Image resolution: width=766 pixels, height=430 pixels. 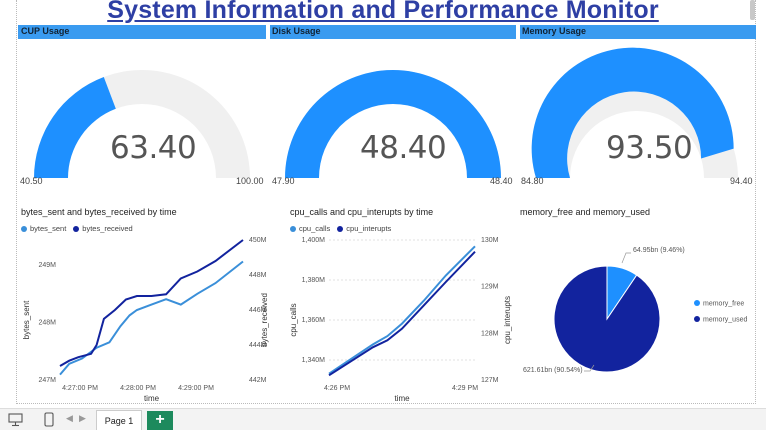 What do you see at coordinates (752, 10) in the screenshot?
I see `scrollbar` at bounding box center [752, 10].